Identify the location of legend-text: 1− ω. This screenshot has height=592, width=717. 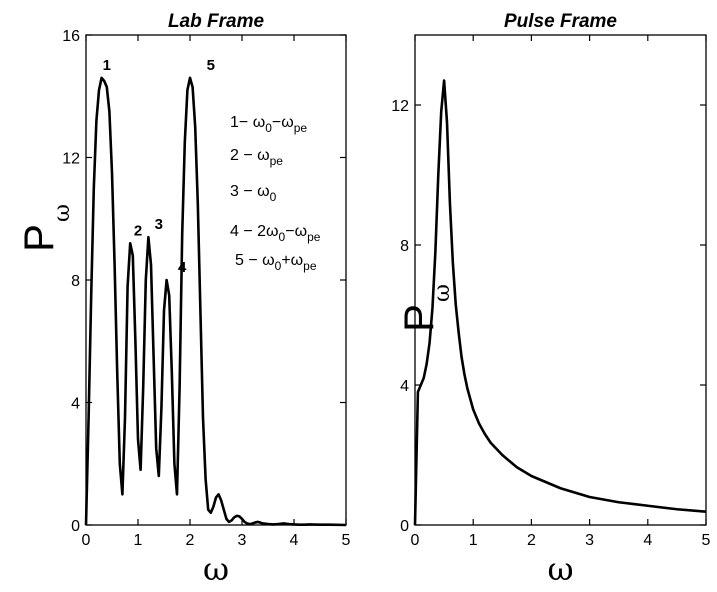
(247, 122).